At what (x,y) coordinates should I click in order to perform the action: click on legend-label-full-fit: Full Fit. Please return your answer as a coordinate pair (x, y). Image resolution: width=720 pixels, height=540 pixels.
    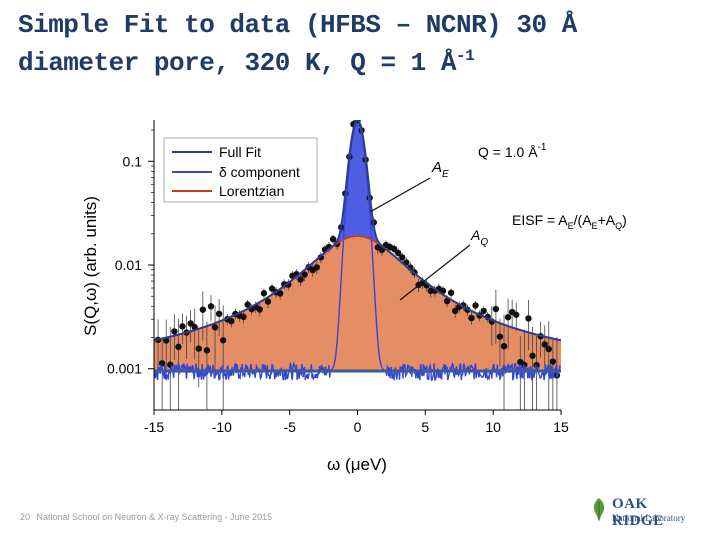
    Looking at the image, I should click on (240, 152).